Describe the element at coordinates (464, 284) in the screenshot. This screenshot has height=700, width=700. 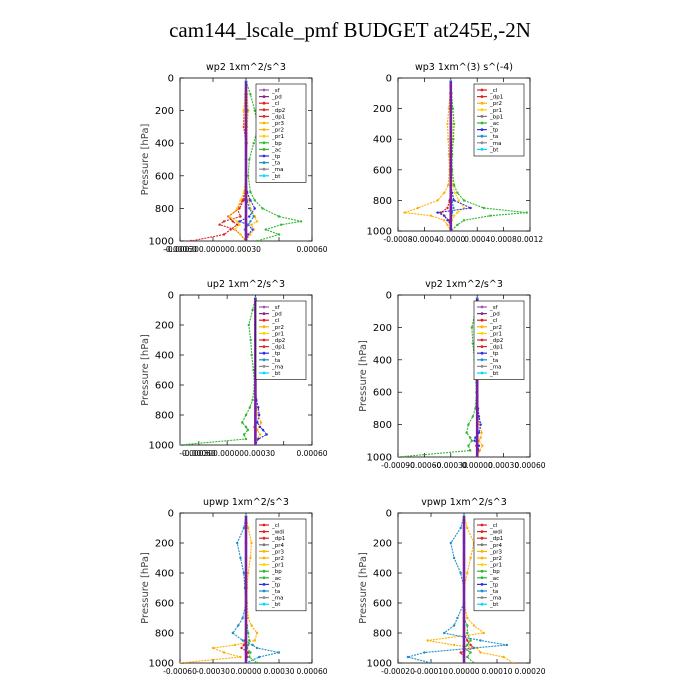
I see `chart-title: vp2 1xm^2/s^3` at that location.